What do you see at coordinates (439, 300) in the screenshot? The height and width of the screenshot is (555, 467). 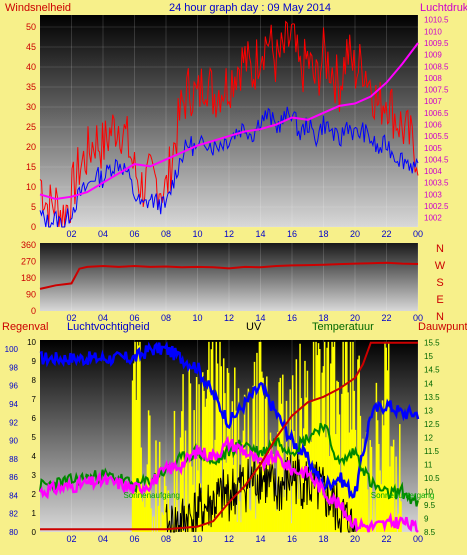 I see `compass-label: E` at bounding box center [439, 300].